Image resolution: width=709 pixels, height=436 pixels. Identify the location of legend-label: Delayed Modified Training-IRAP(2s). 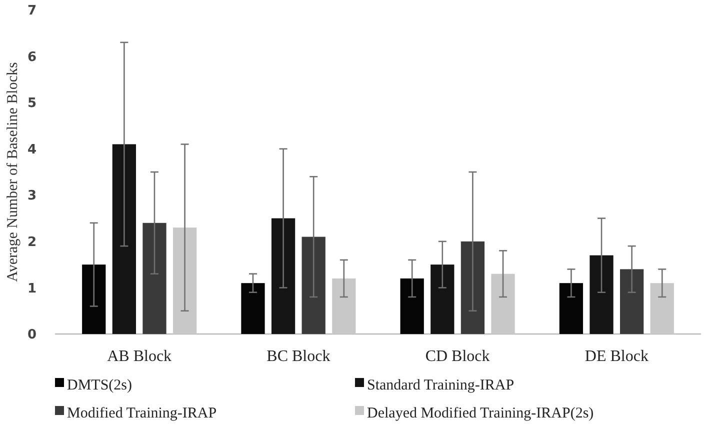
(480, 413).